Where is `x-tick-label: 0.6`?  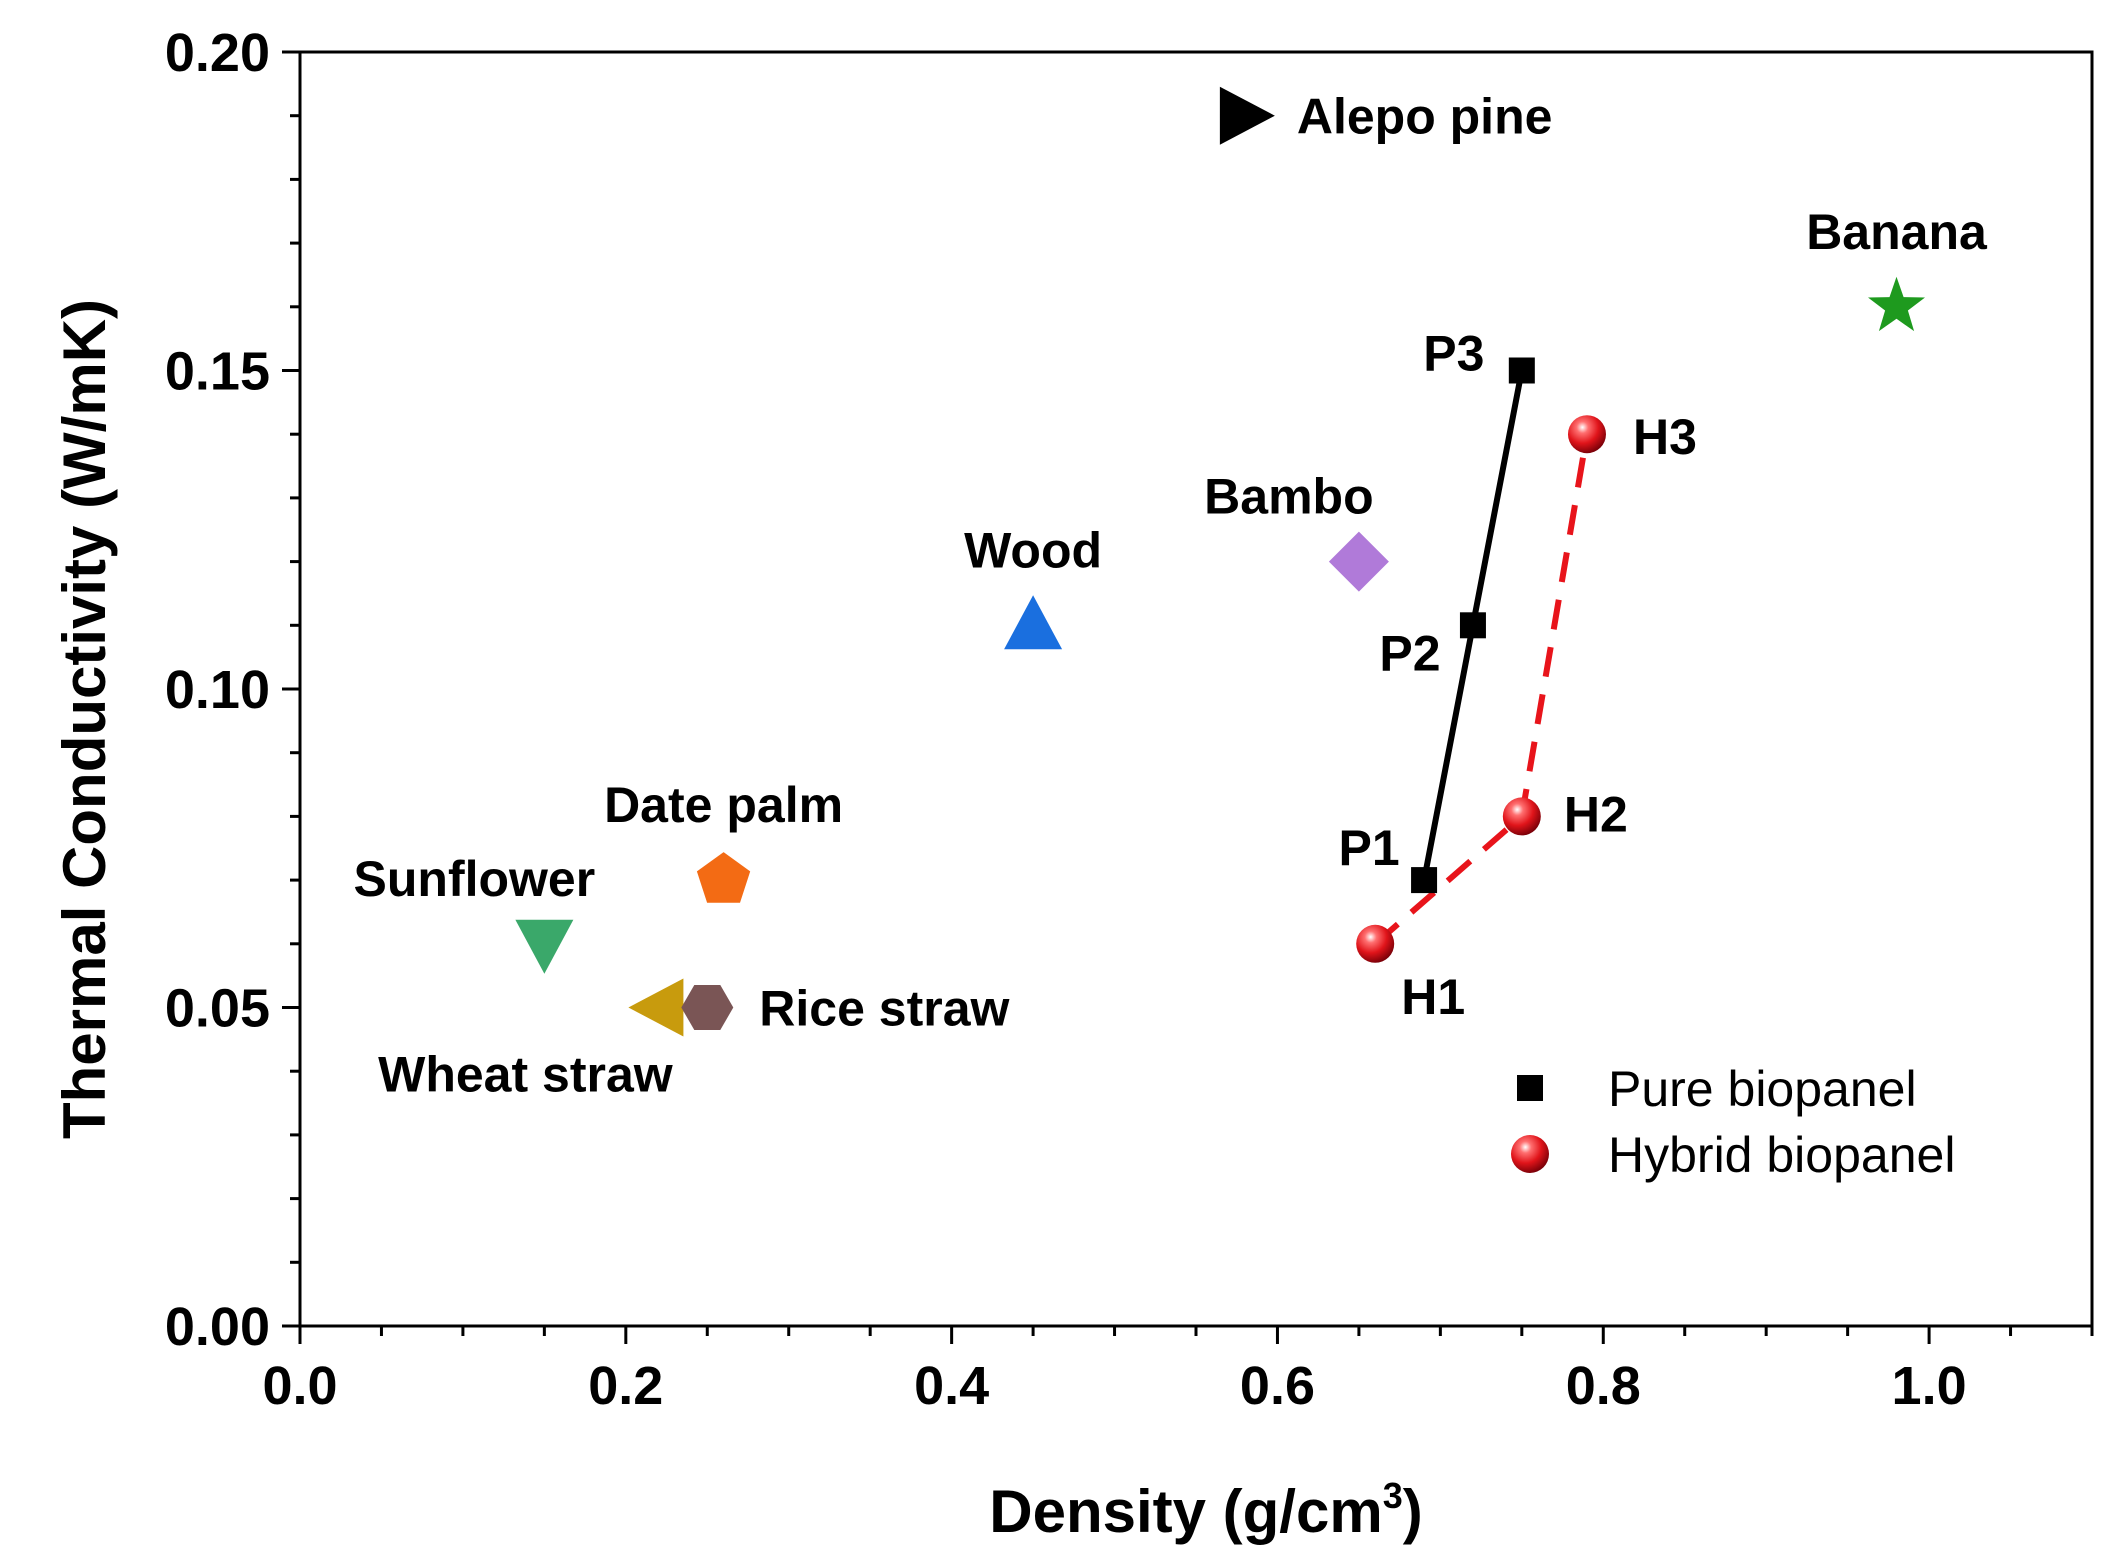 x-tick-label: 0.6 is located at coordinates (1277, 1386).